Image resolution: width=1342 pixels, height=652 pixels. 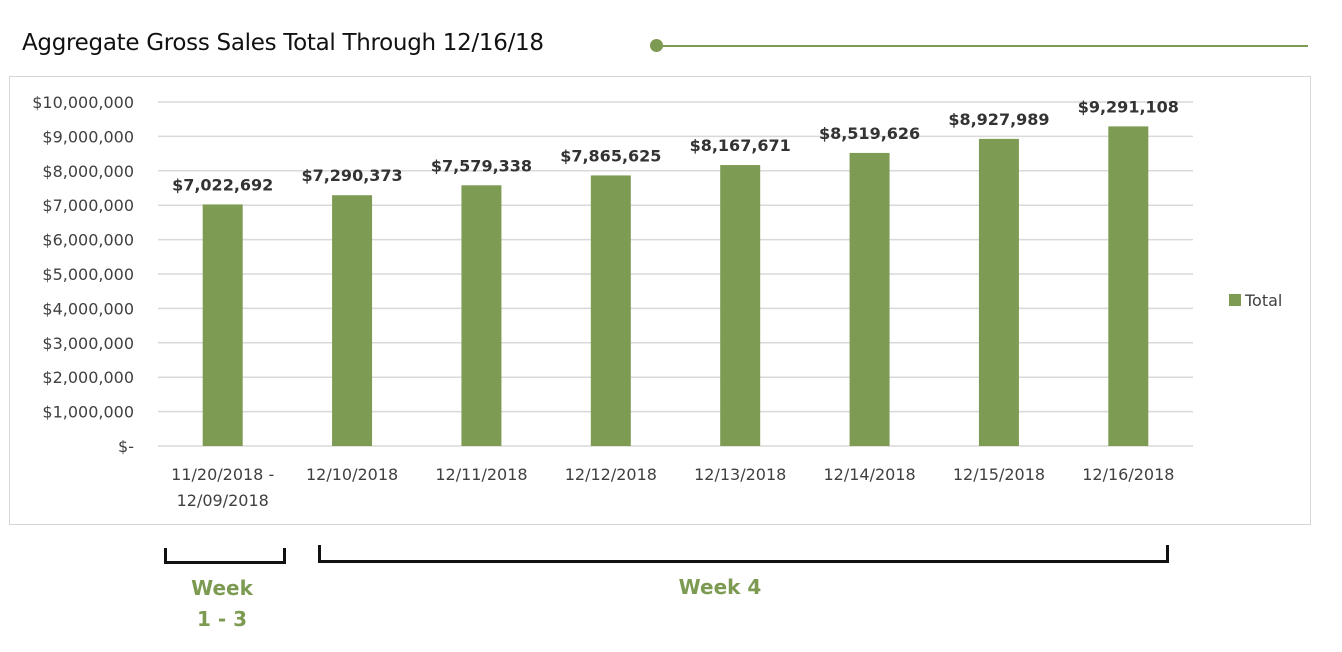 What do you see at coordinates (610, 155) in the screenshot?
I see `data-label: $7,865,625` at bounding box center [610, 155].